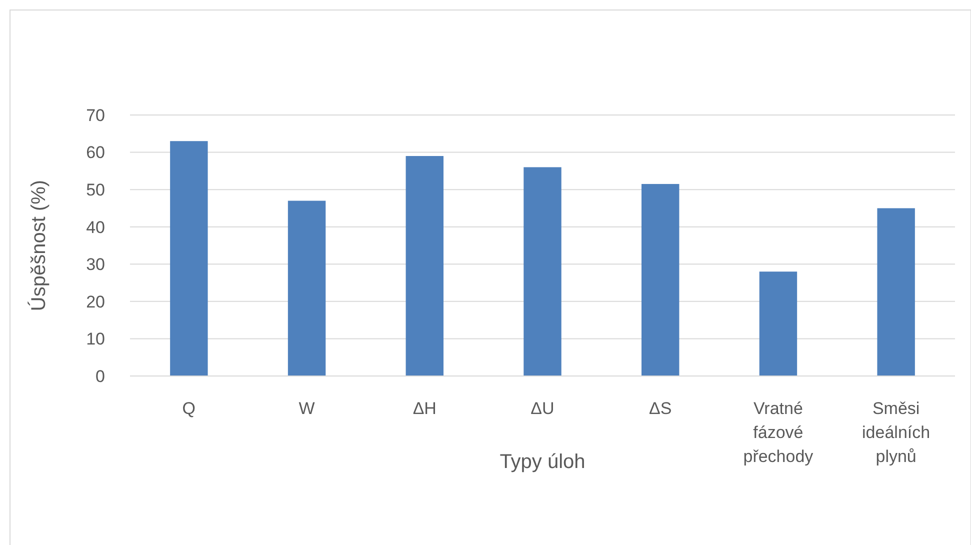 This screenshot has height=545, width=971. What do you see at coordinates (778, 432) in the screenshot?
I see `x-tick-label: Vratné fázové přechody` at bounding box center [778, 432].